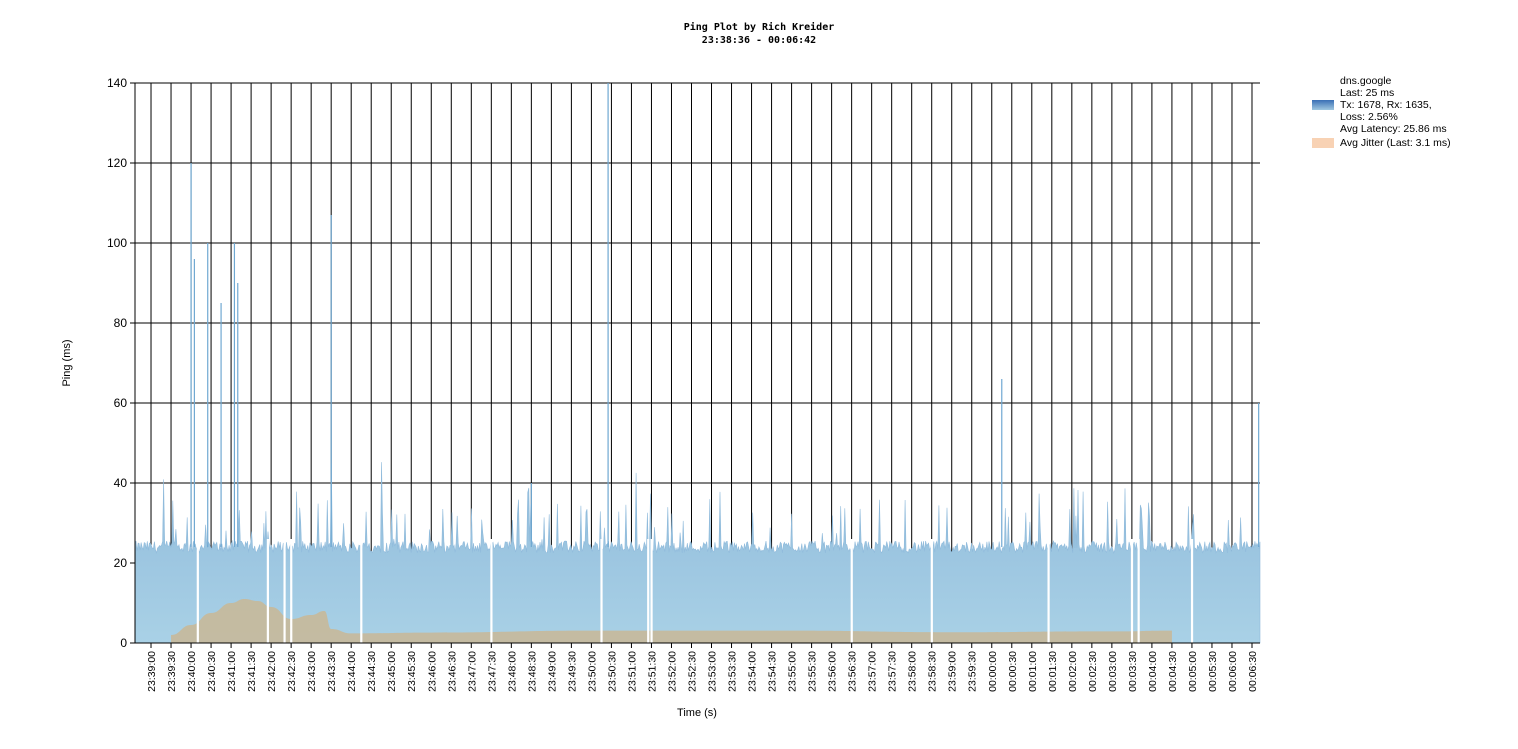  Describe the element at coordinates (873, 671) in the screenshot. I see `x-tick-label: 23:57:00` at that location.